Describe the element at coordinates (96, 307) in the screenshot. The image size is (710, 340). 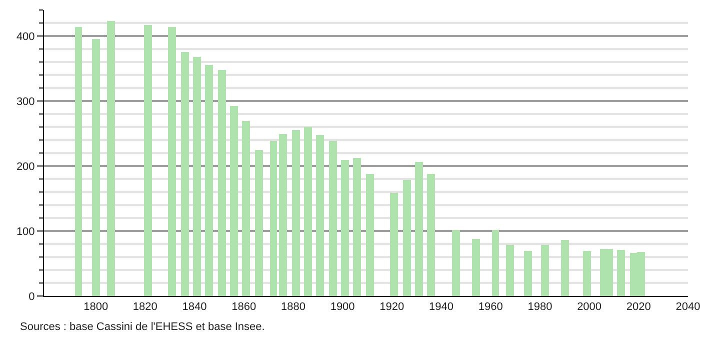
I see `x-tick-label: 1800` at that location.